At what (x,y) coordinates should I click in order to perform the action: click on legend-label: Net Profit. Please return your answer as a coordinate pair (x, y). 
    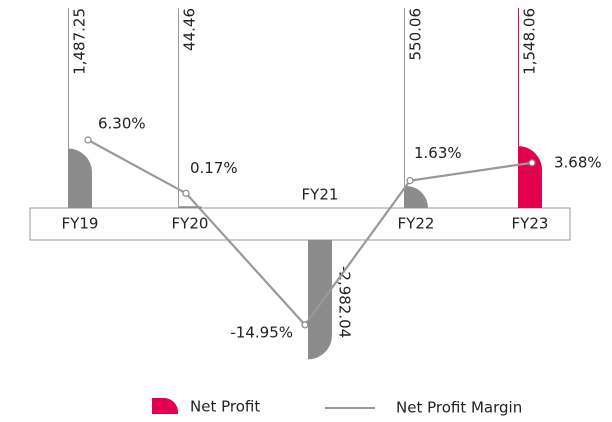
    Looking at the image, I should click on (225, 407).